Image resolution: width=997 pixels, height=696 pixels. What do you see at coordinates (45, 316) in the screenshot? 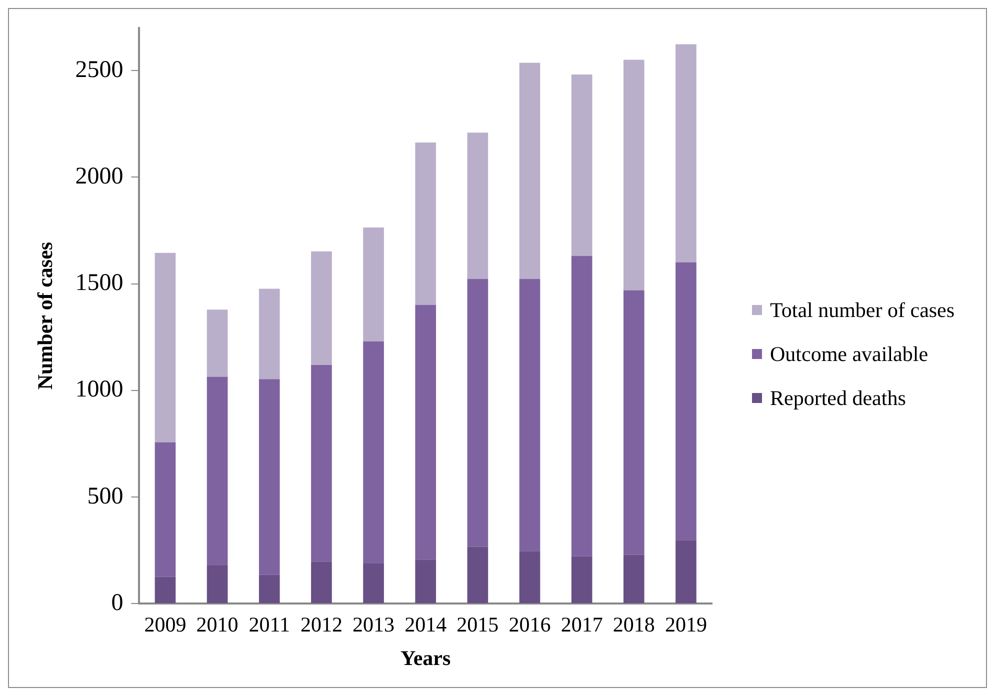
I see `y-axis-title: Number of cases` at bounding box center [45, 316].